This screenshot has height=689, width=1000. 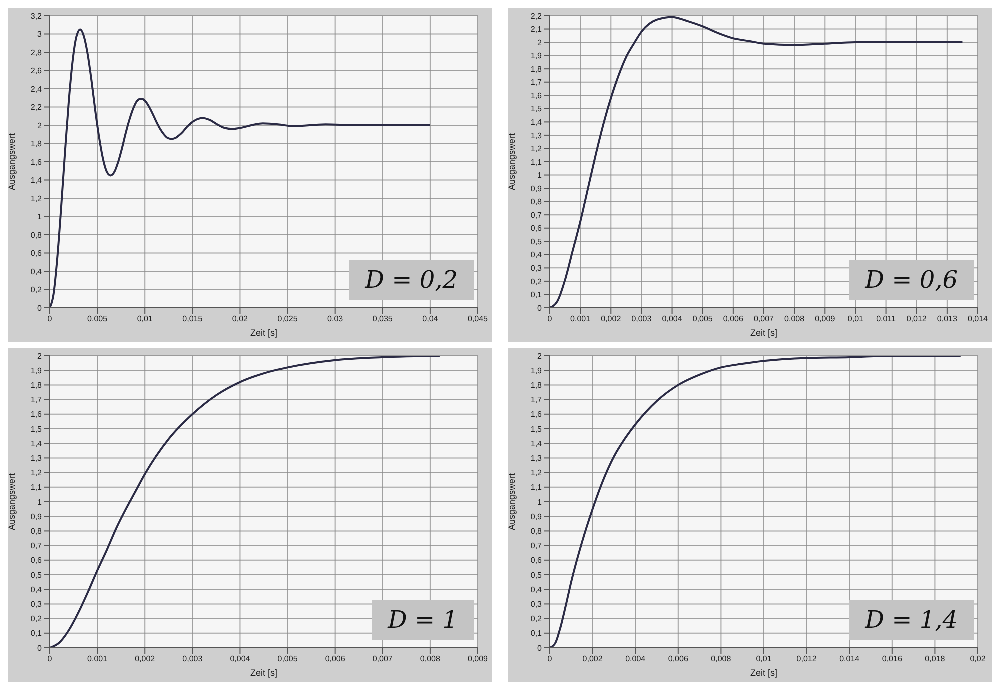 What do you see at coordinates (383, 319) in the screenshot?
I see `x-tick-label: 0,035` at bounding box center [383, 319].